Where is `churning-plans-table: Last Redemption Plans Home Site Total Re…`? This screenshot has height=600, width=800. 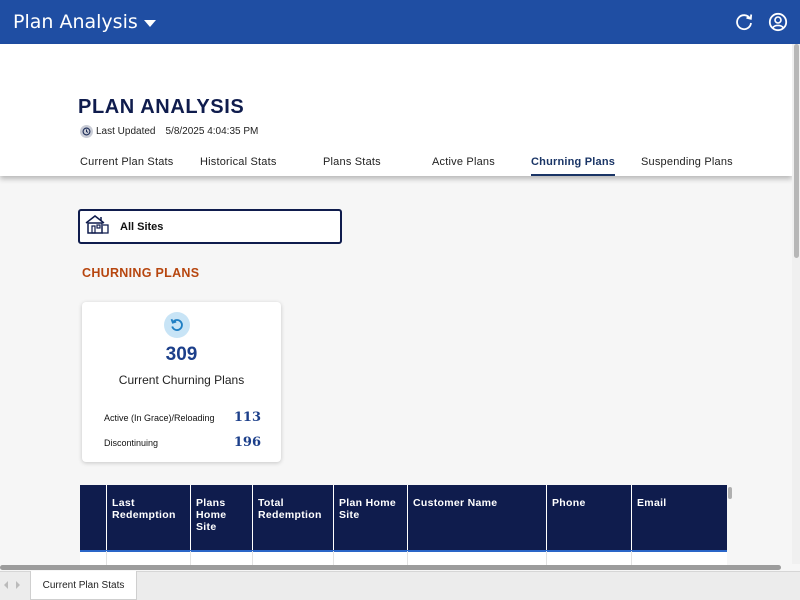 churning-plans-table: Last Redemption Plans Home Site Total Re… is located at coordinates (403, 525).